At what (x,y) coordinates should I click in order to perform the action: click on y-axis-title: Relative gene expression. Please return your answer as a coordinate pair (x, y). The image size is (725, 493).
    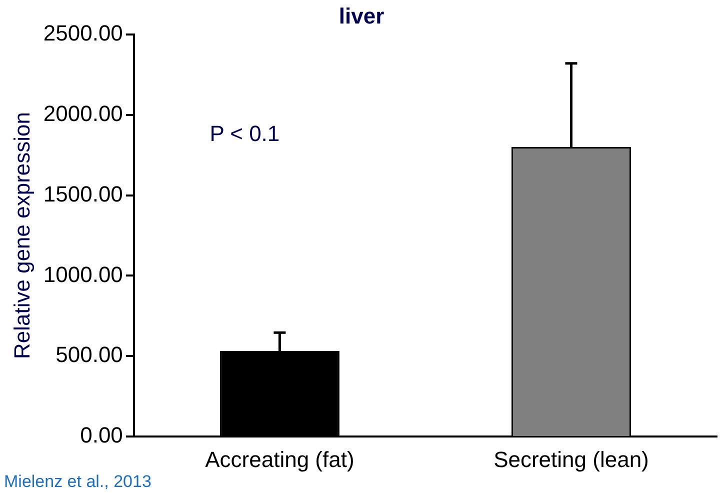
    Looking at the image, I should click on (21, 236).